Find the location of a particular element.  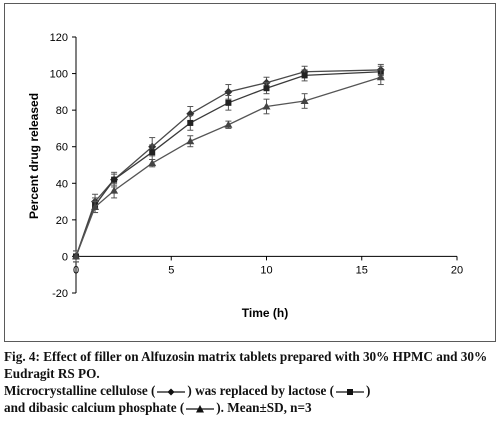

legend-square-symbol is located at coordinates (350, 391).